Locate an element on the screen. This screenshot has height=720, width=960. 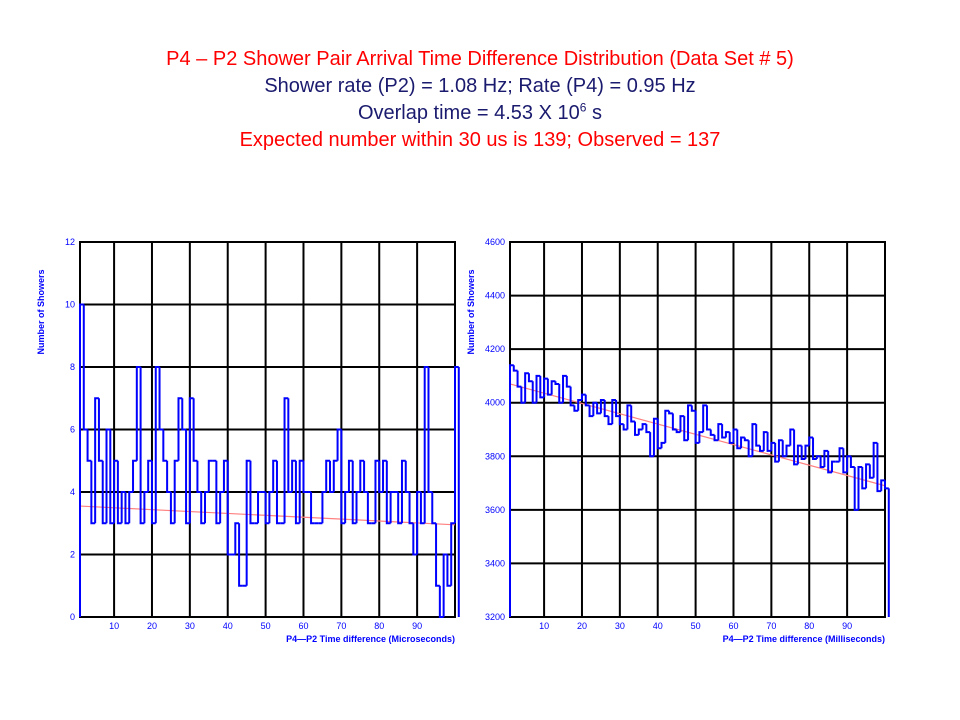
chart2-xtick-label: 30 is located at coordinates (620, 626).